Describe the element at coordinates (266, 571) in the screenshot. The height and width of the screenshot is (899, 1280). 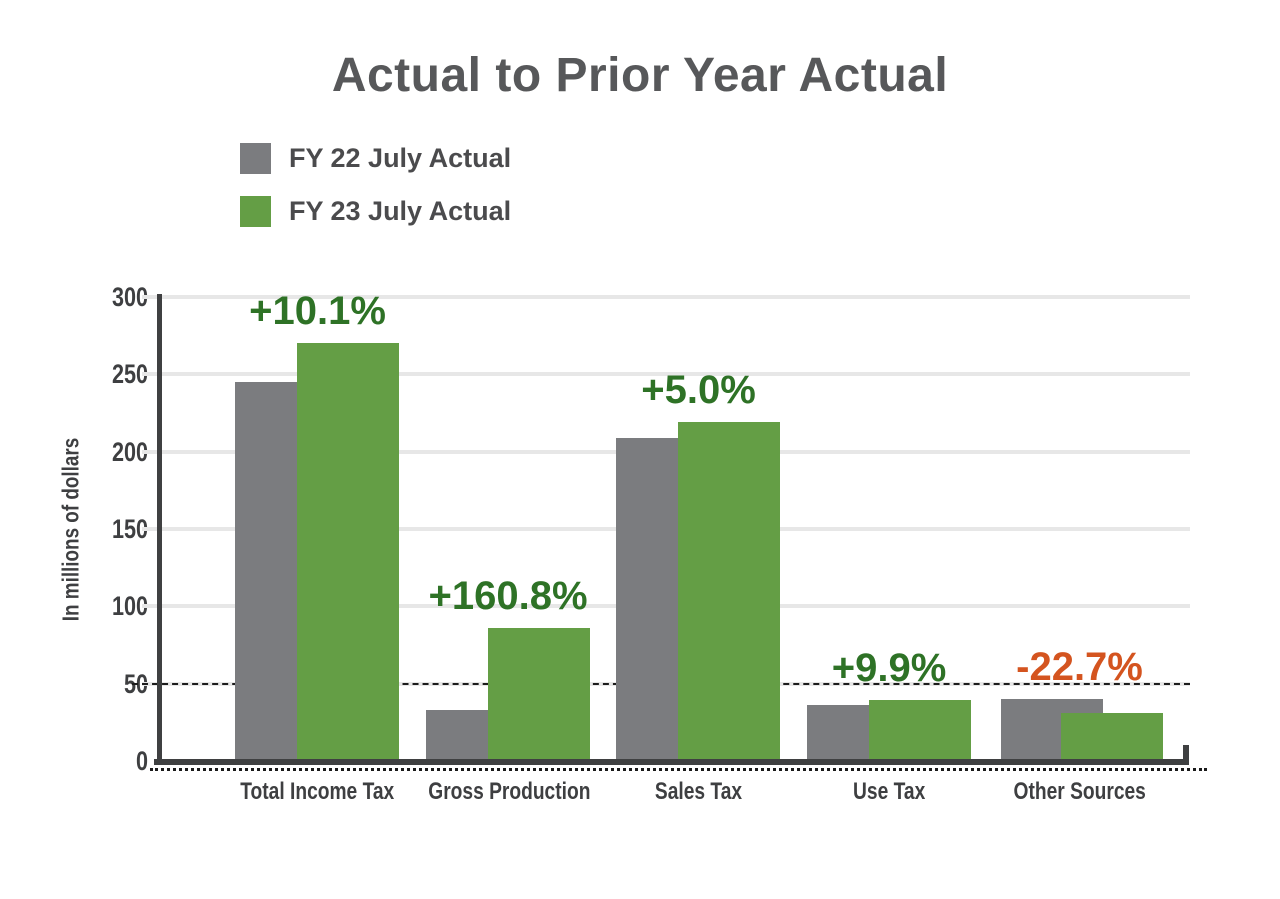
I see `bar-fy22-total-income-tax` at that location.